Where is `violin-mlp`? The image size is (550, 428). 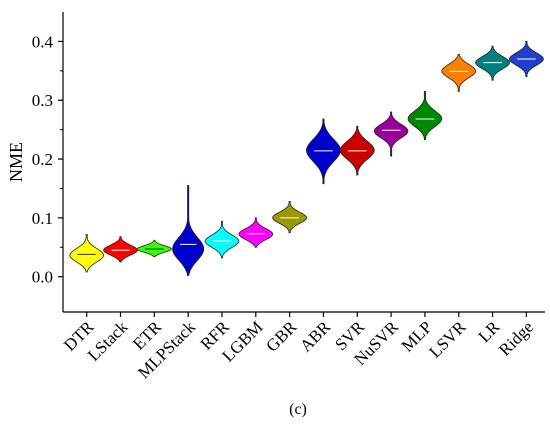
violin-mlp is located at coordinates (425, 116).